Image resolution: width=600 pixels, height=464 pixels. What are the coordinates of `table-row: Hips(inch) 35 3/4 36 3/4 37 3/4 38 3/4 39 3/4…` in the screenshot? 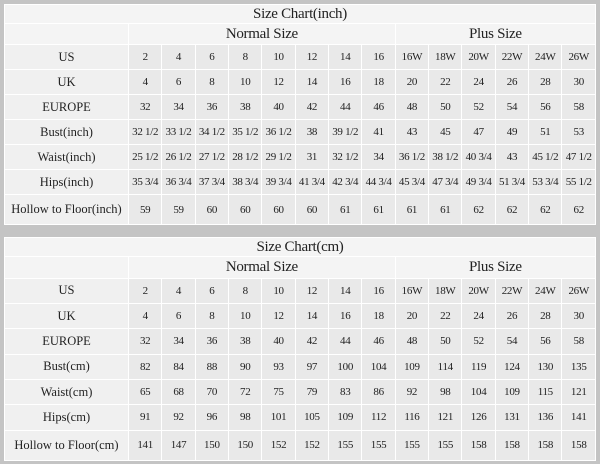 It's located at (300, 182).